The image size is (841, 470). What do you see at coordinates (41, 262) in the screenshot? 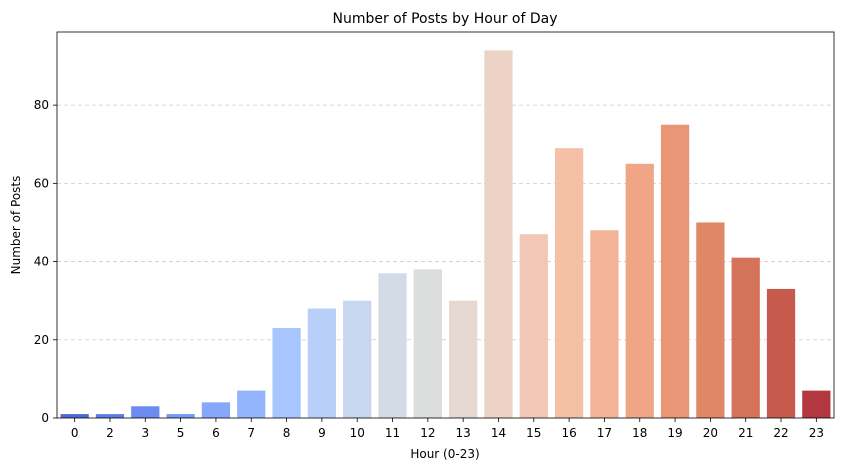
I see `y-tick-label: 40` at bounding box center [41, 262].